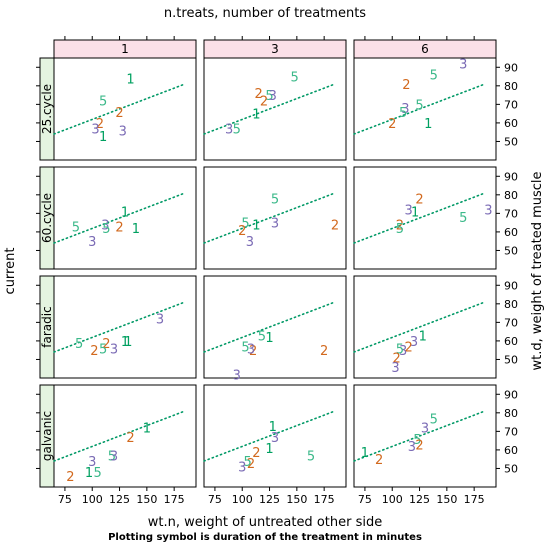  What do you see at coordinates (47, 436) in the screenshot?
I see `row-strip-label: galvanic` at bounding box center [47, 436].